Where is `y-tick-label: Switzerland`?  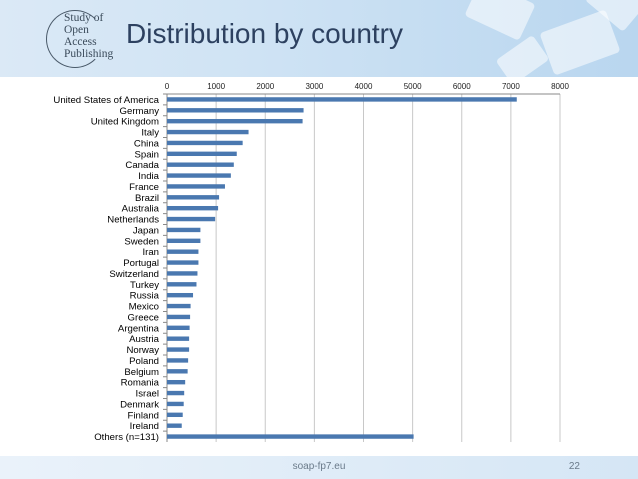
y-tick-label: Switzerland is located at coordinates (134, 274).